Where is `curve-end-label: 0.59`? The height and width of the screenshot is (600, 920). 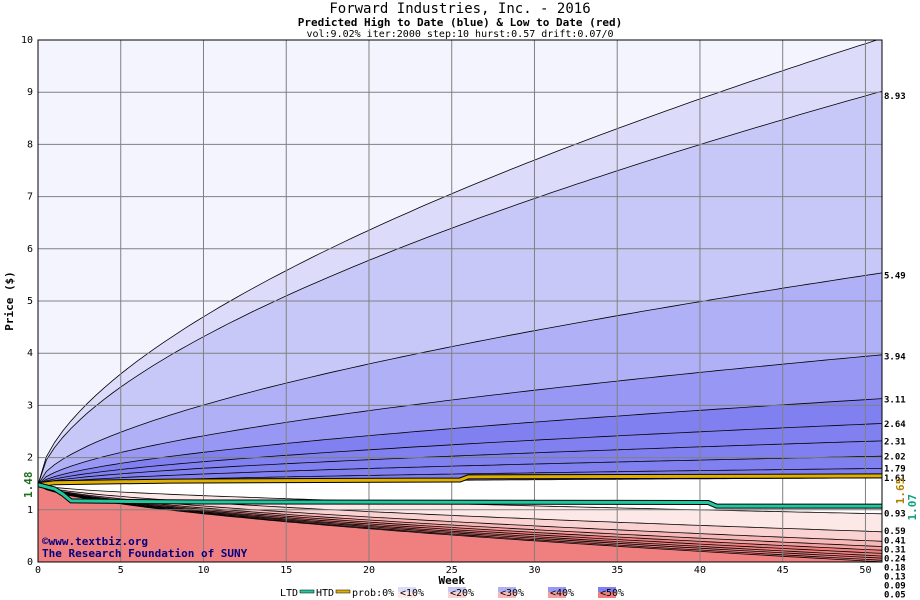 curve-end-label: 0.59 is located at coordinates (895, 532).